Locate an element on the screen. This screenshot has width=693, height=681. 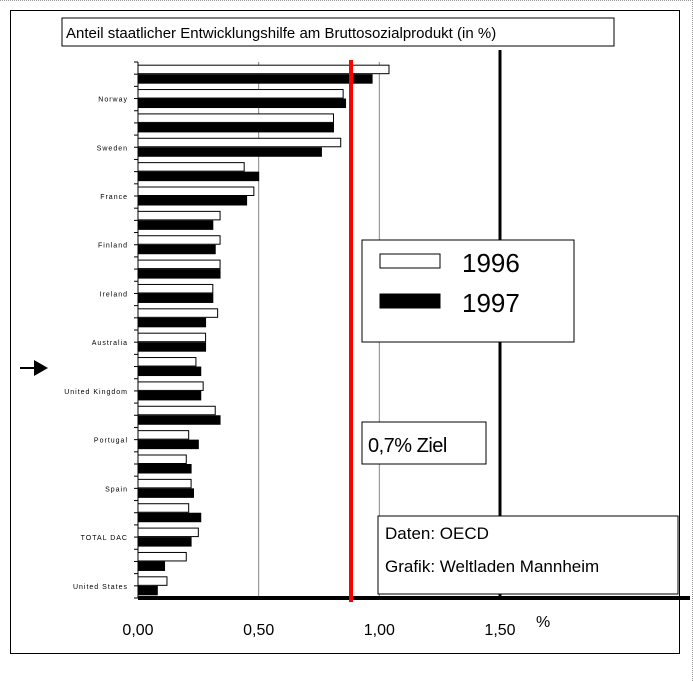
legend-swatch-1996 is located at coordinates (410, 261).